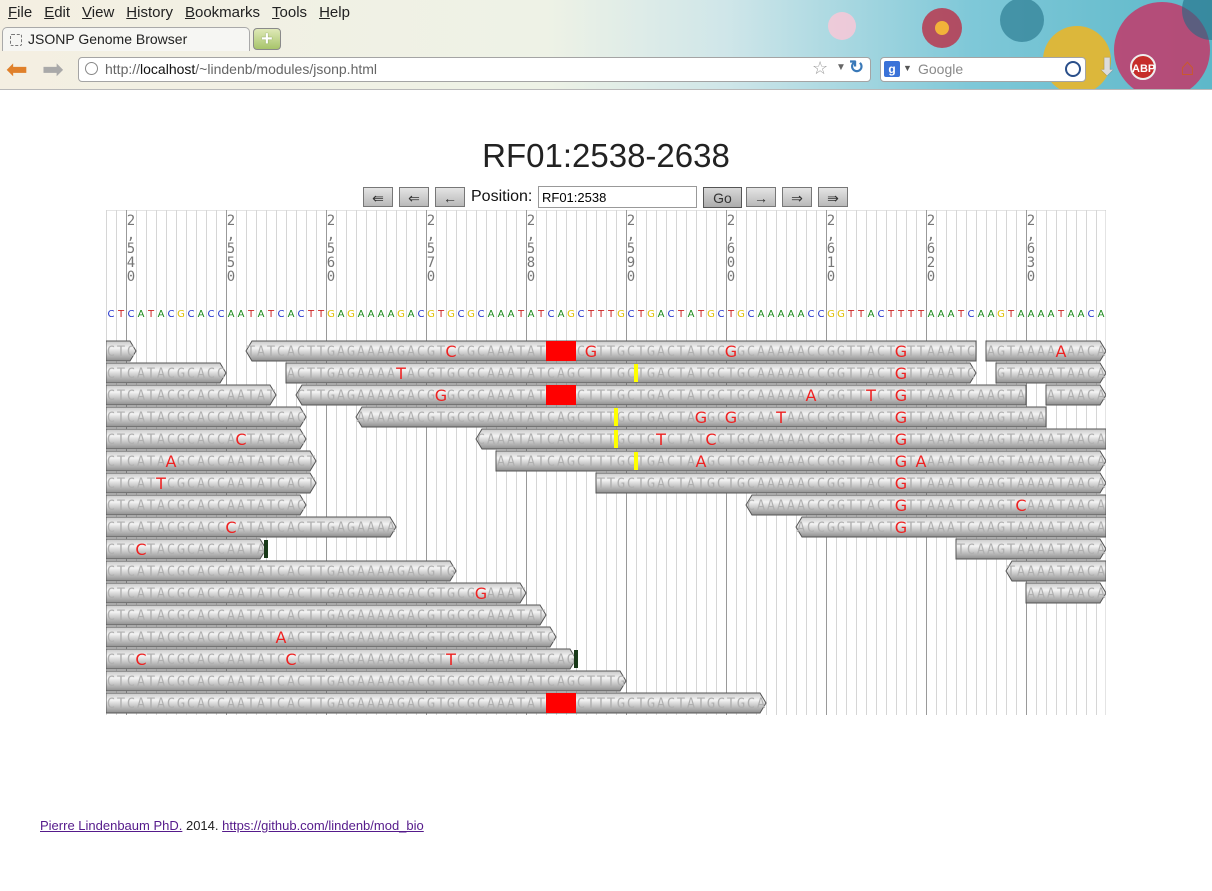 This screenshot has height=891, width=1212. I want to click on read: C T C A T A C G C A C C A T A T C A CC, so click(206, 439).